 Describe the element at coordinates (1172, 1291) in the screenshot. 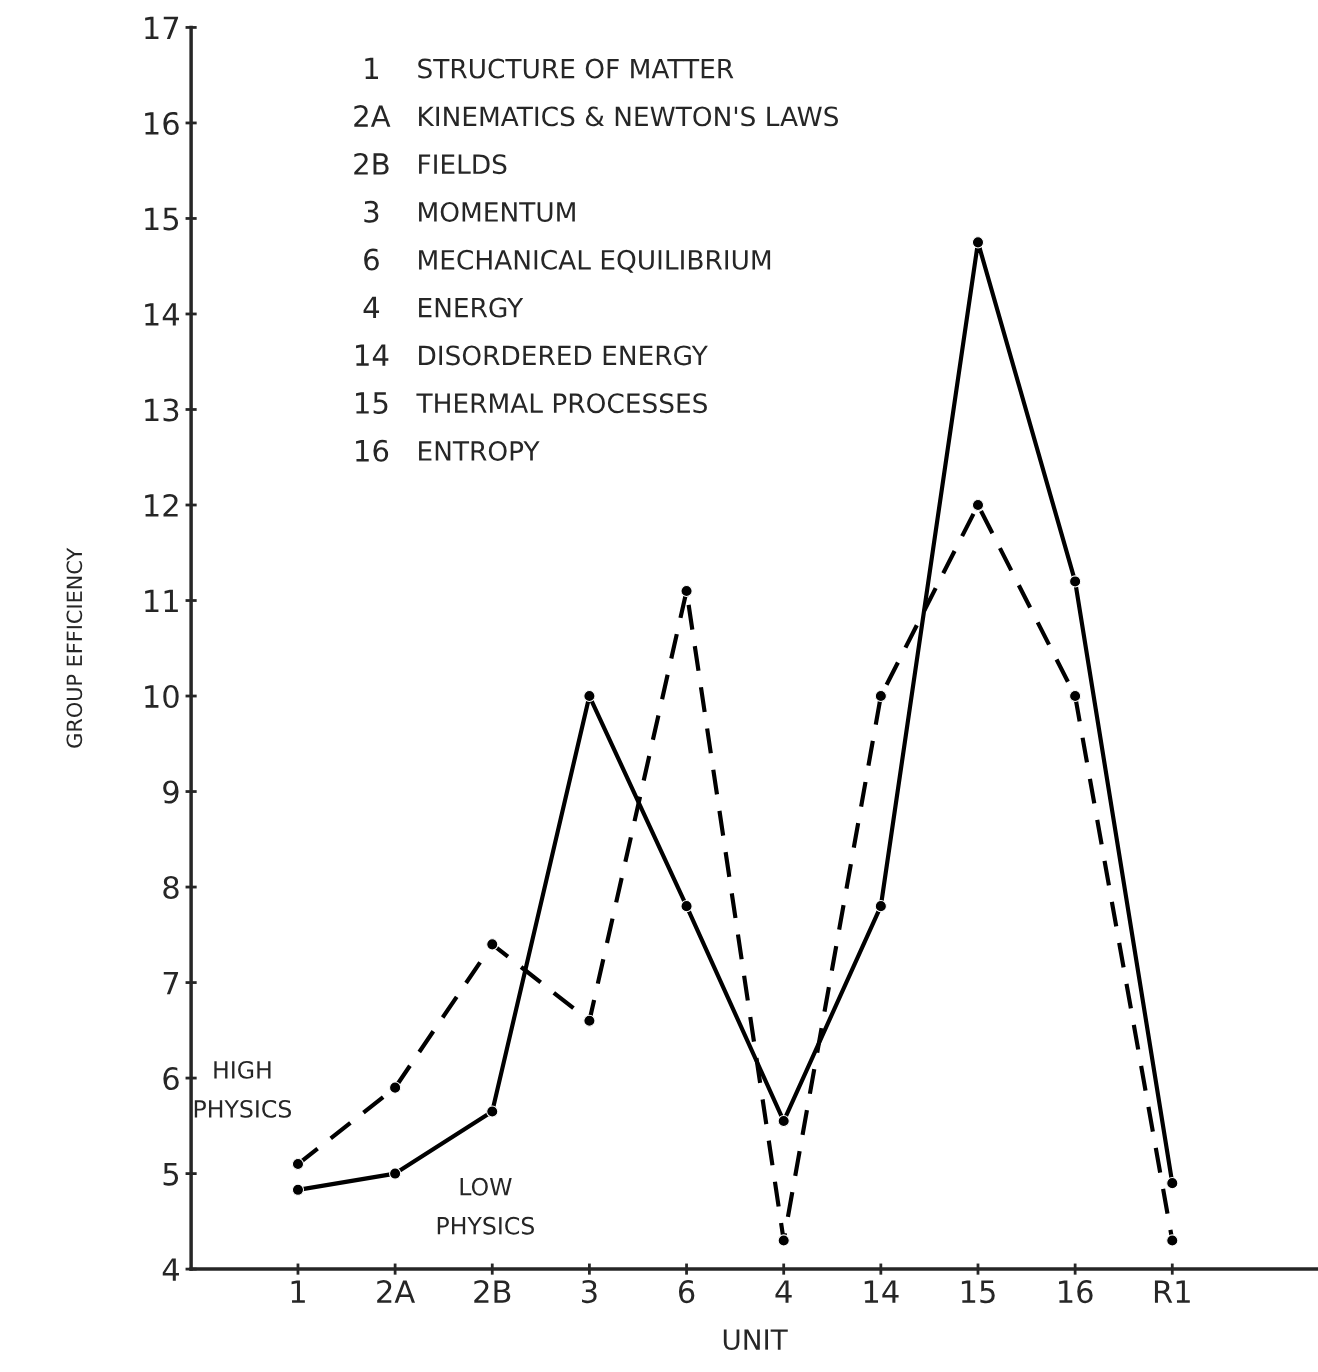

I see `x-tick-label: R1` at that location.